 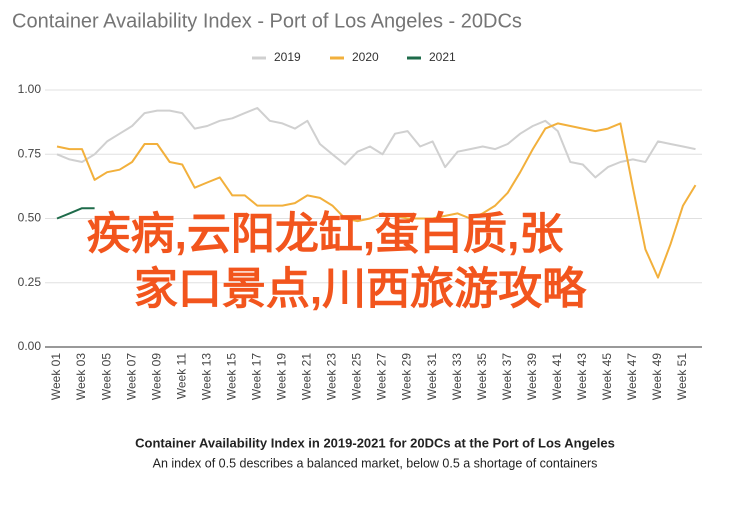 I want to click on x-tick-label: Week 47, so click(x=632, y=376).